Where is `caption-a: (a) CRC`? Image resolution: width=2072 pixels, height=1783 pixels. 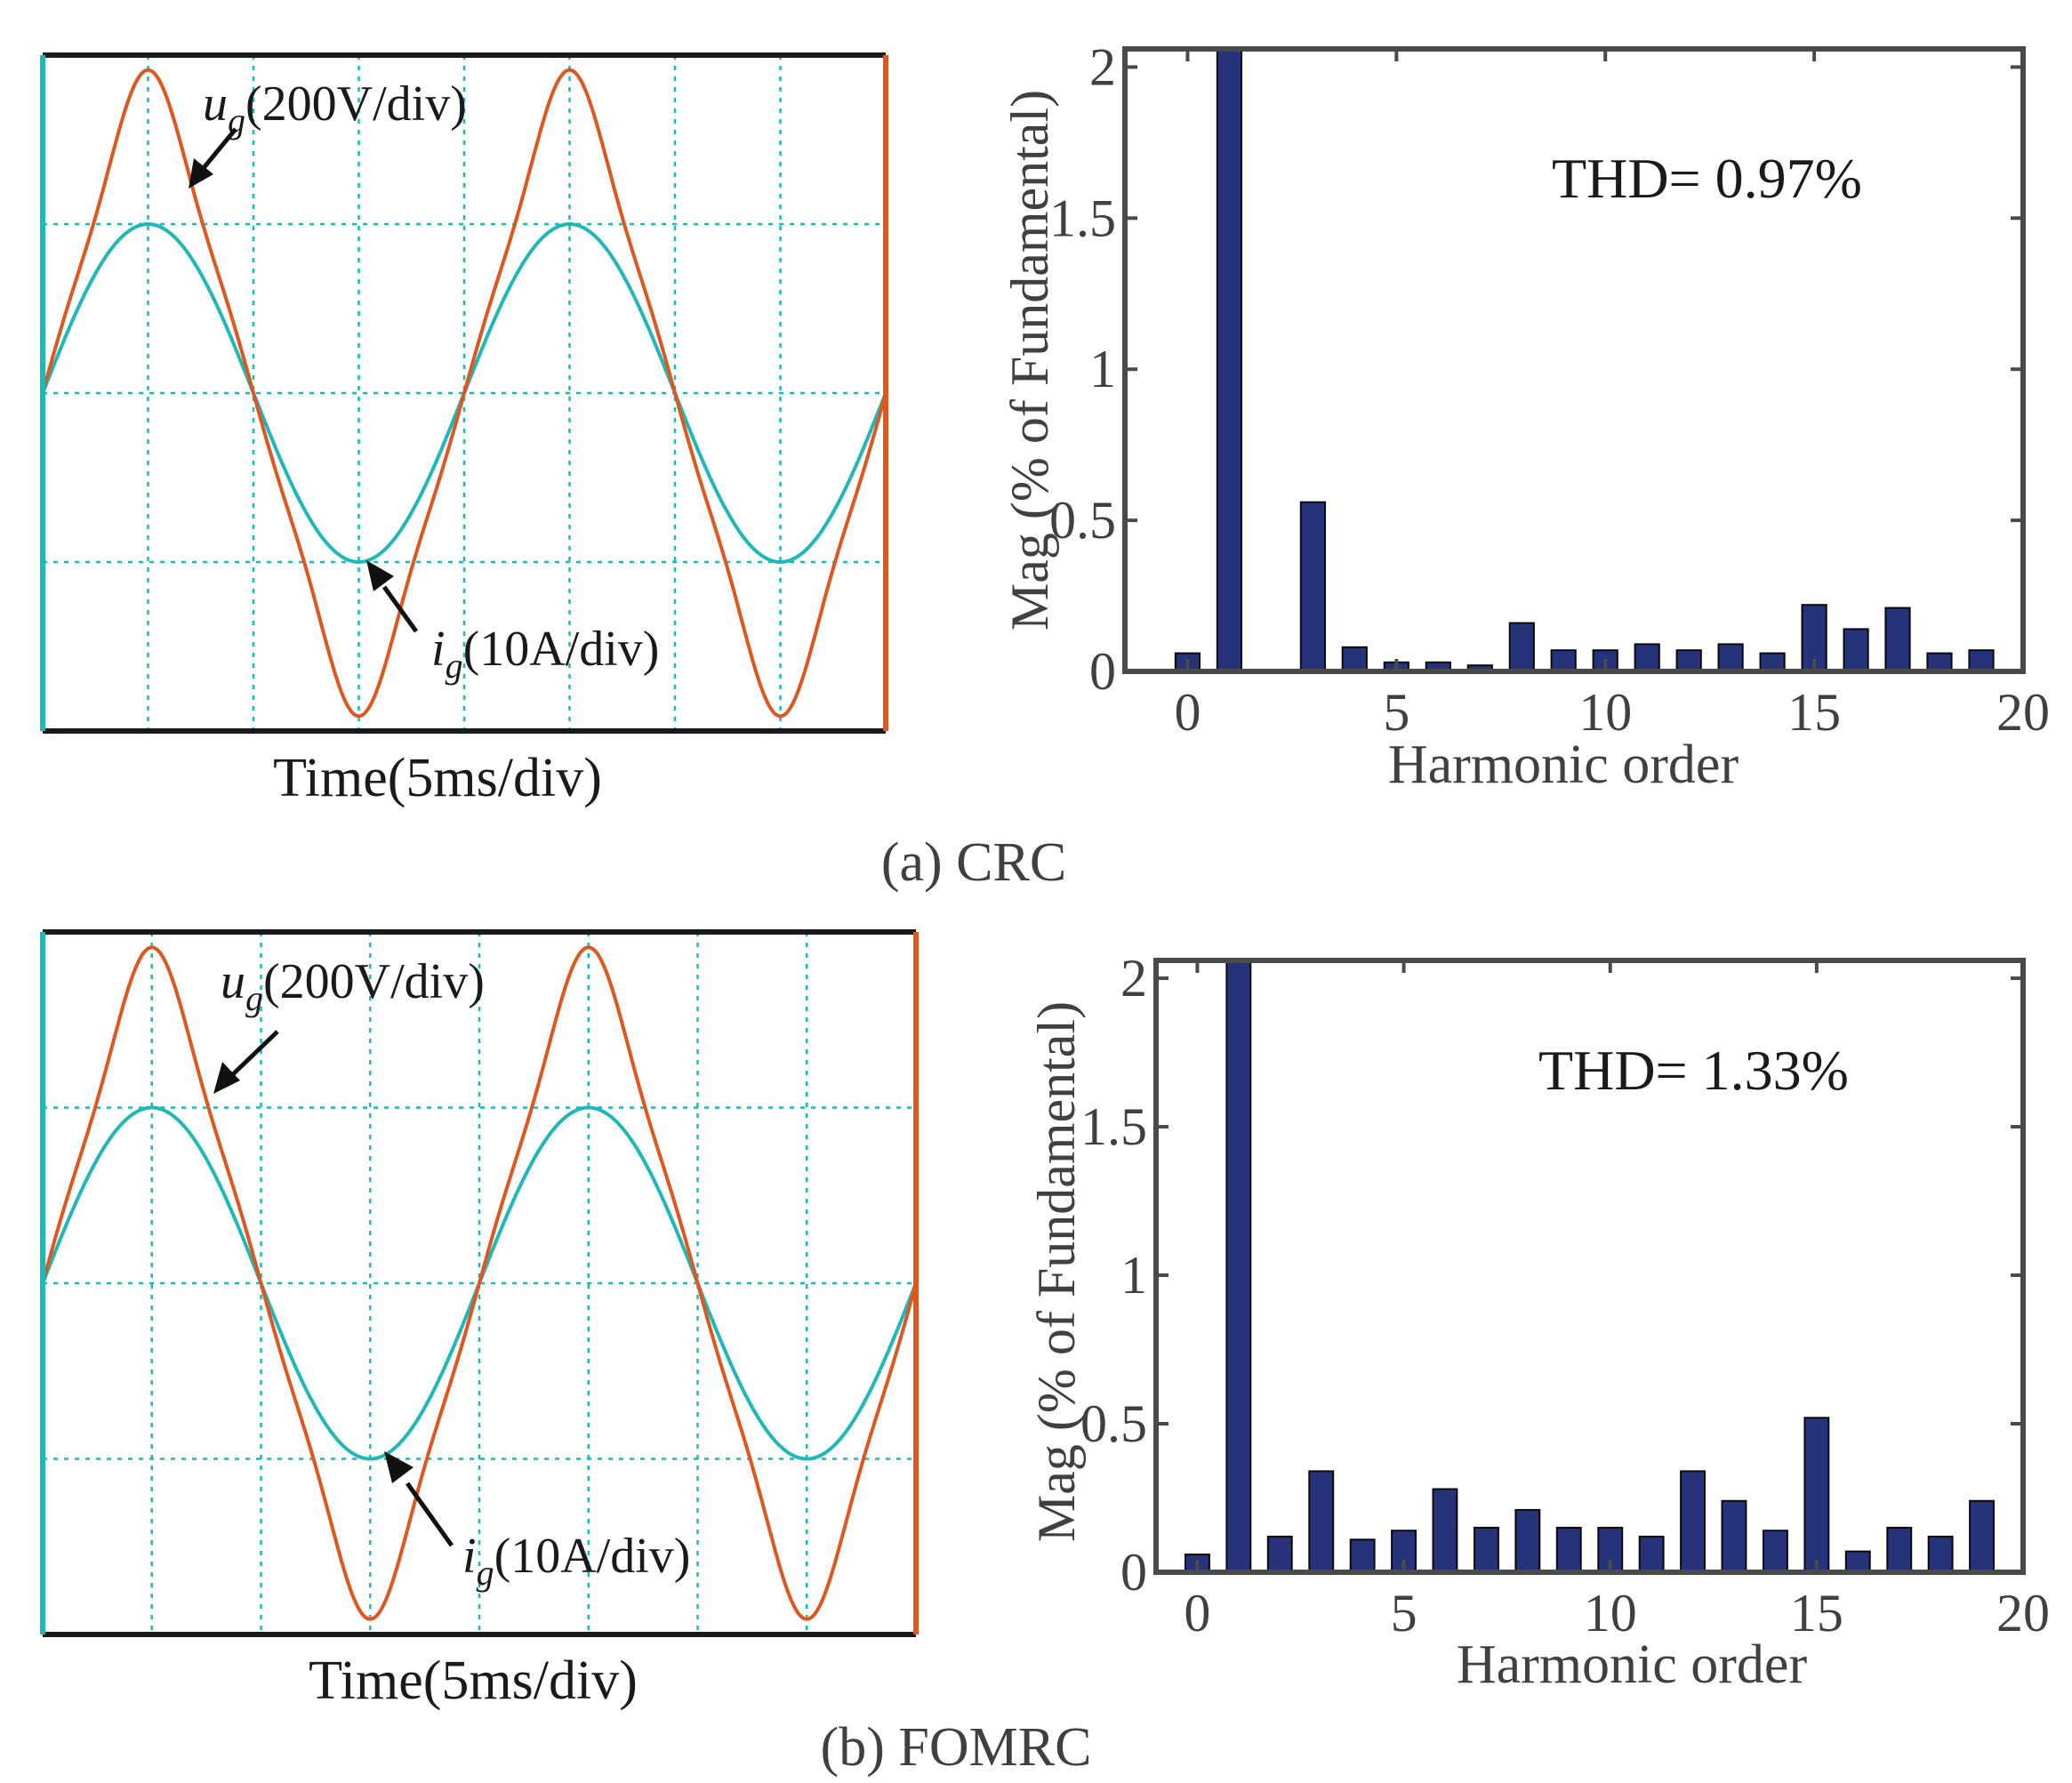
caption-a: (a) CRC is located at coordinates (973, 862).